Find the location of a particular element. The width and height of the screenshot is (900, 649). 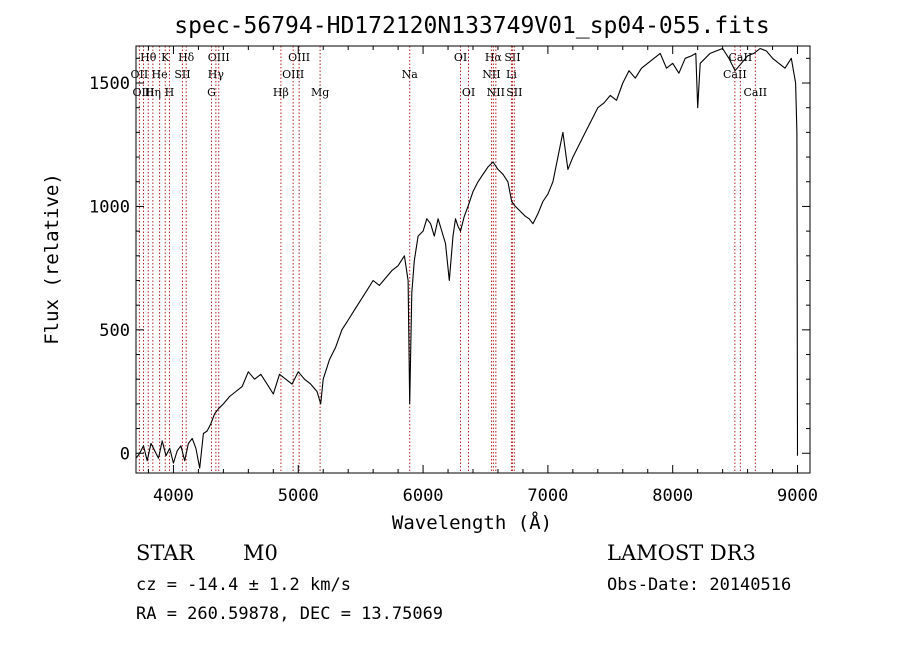

marker-label: Li is located at coordinates (511, 74).